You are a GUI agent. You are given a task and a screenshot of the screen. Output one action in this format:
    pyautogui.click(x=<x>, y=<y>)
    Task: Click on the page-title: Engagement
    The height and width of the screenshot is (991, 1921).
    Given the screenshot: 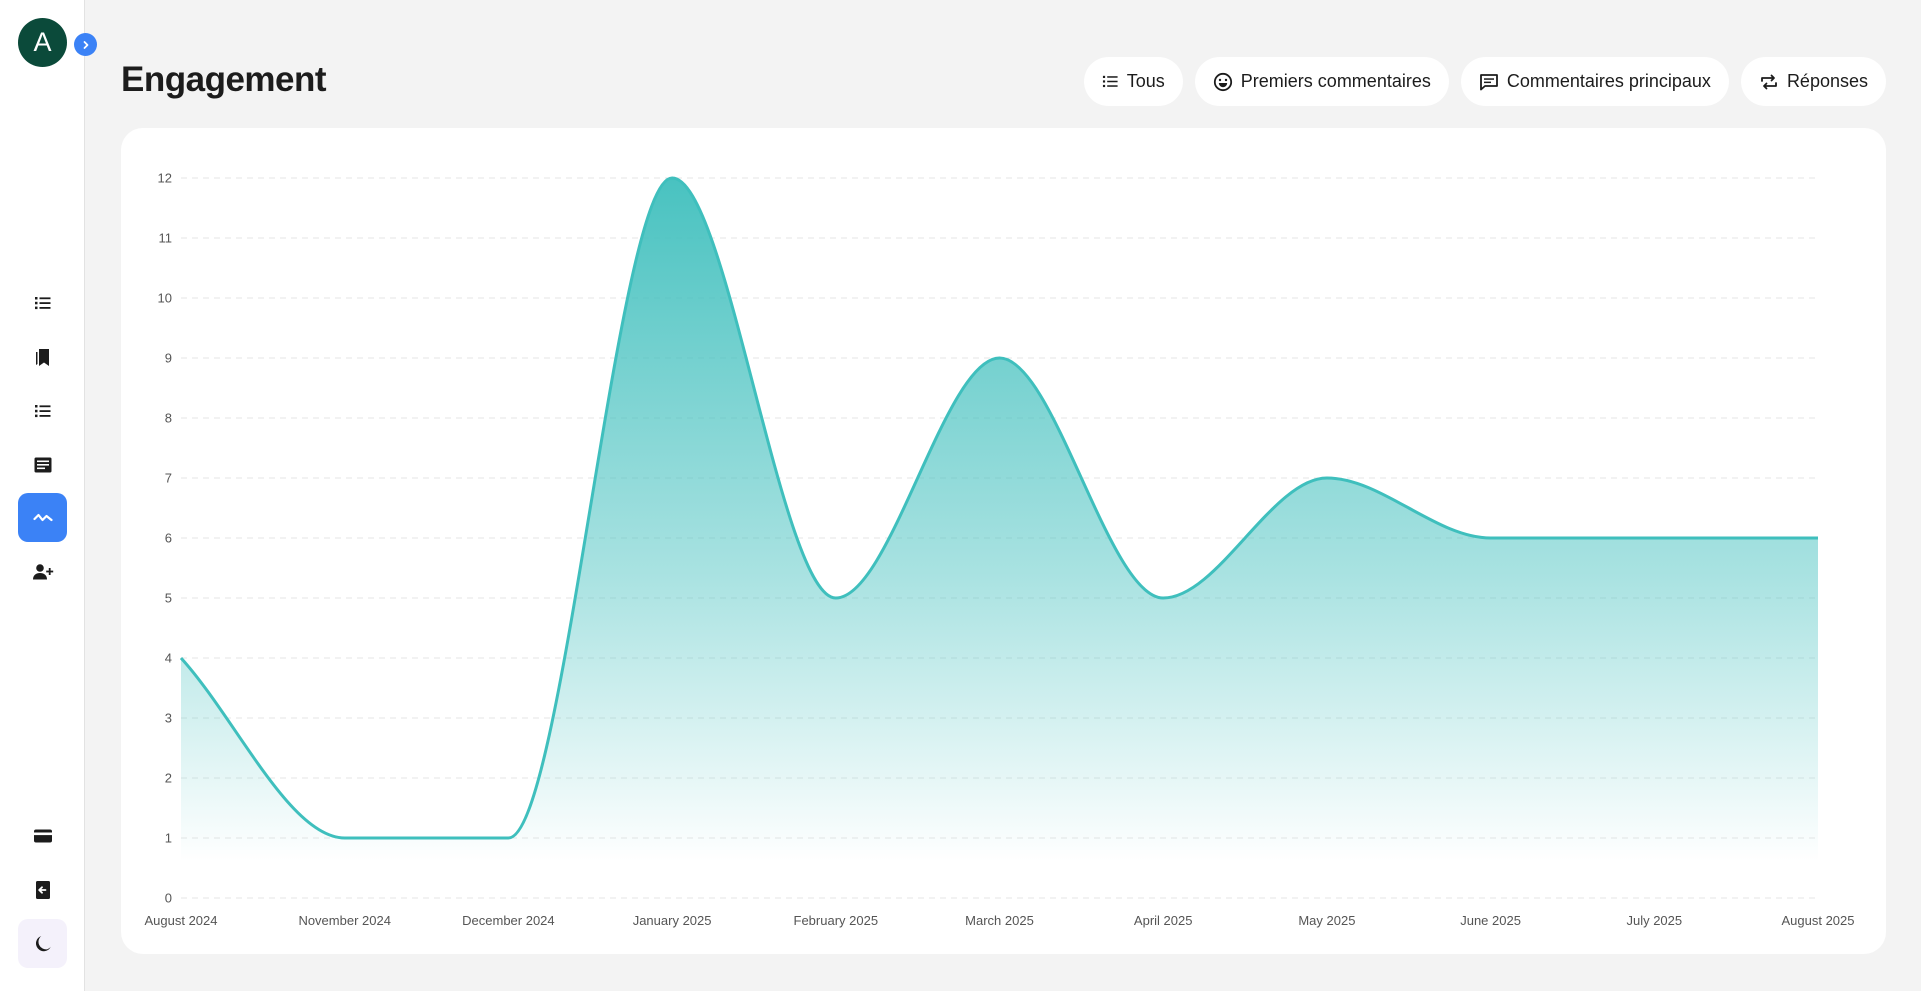 What is the action you would take?
    pyautogui.click(x=224, y=79)
    